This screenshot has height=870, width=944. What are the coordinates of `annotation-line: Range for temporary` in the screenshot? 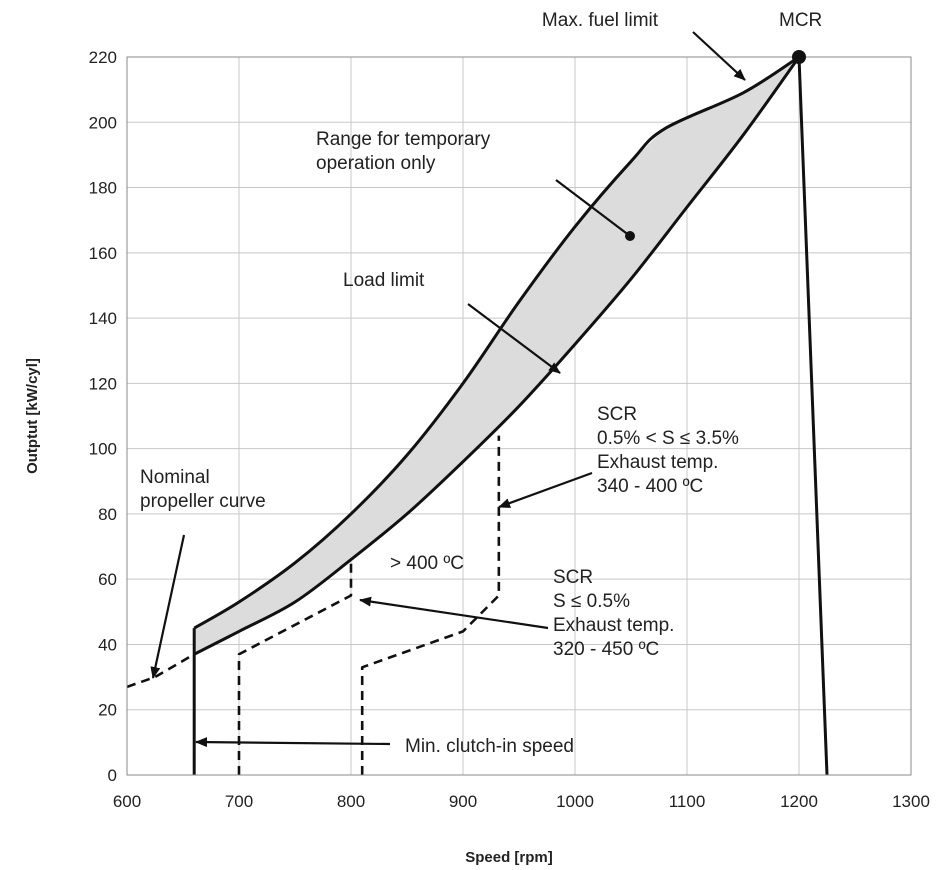 It's located at (403, 139).